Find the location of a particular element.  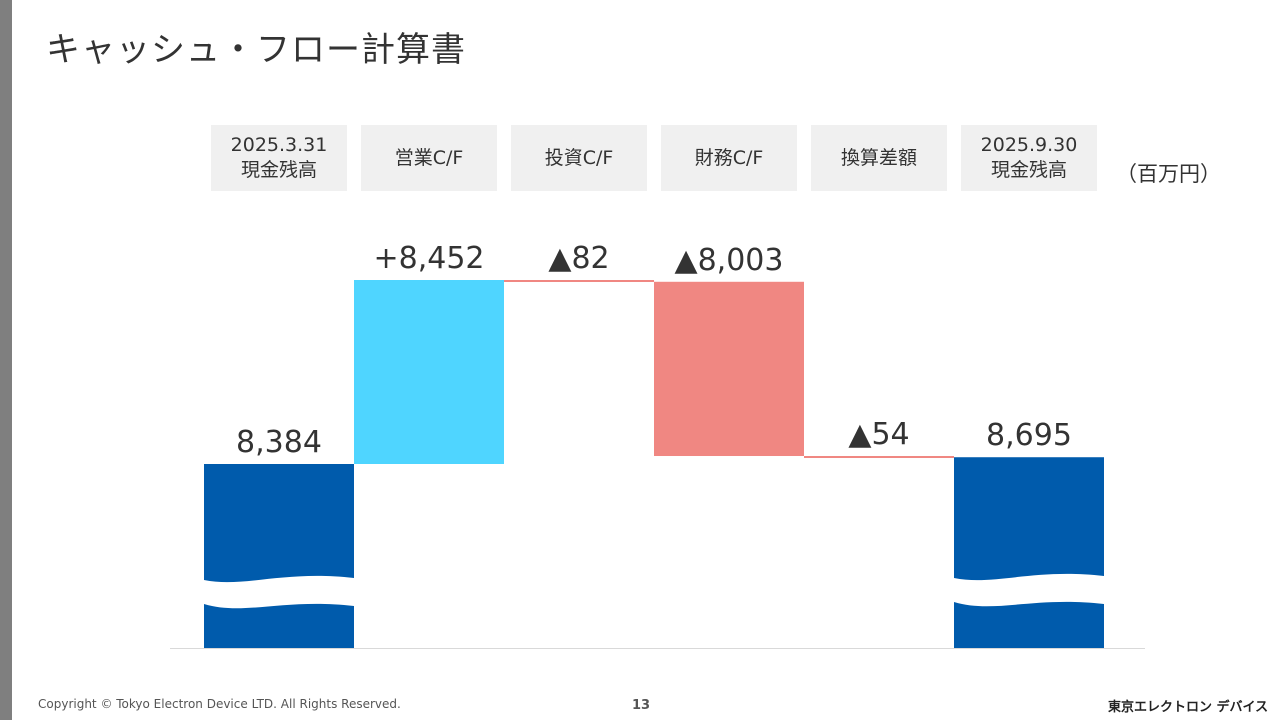

page-number: 13 is located at coordinates (641, 705).